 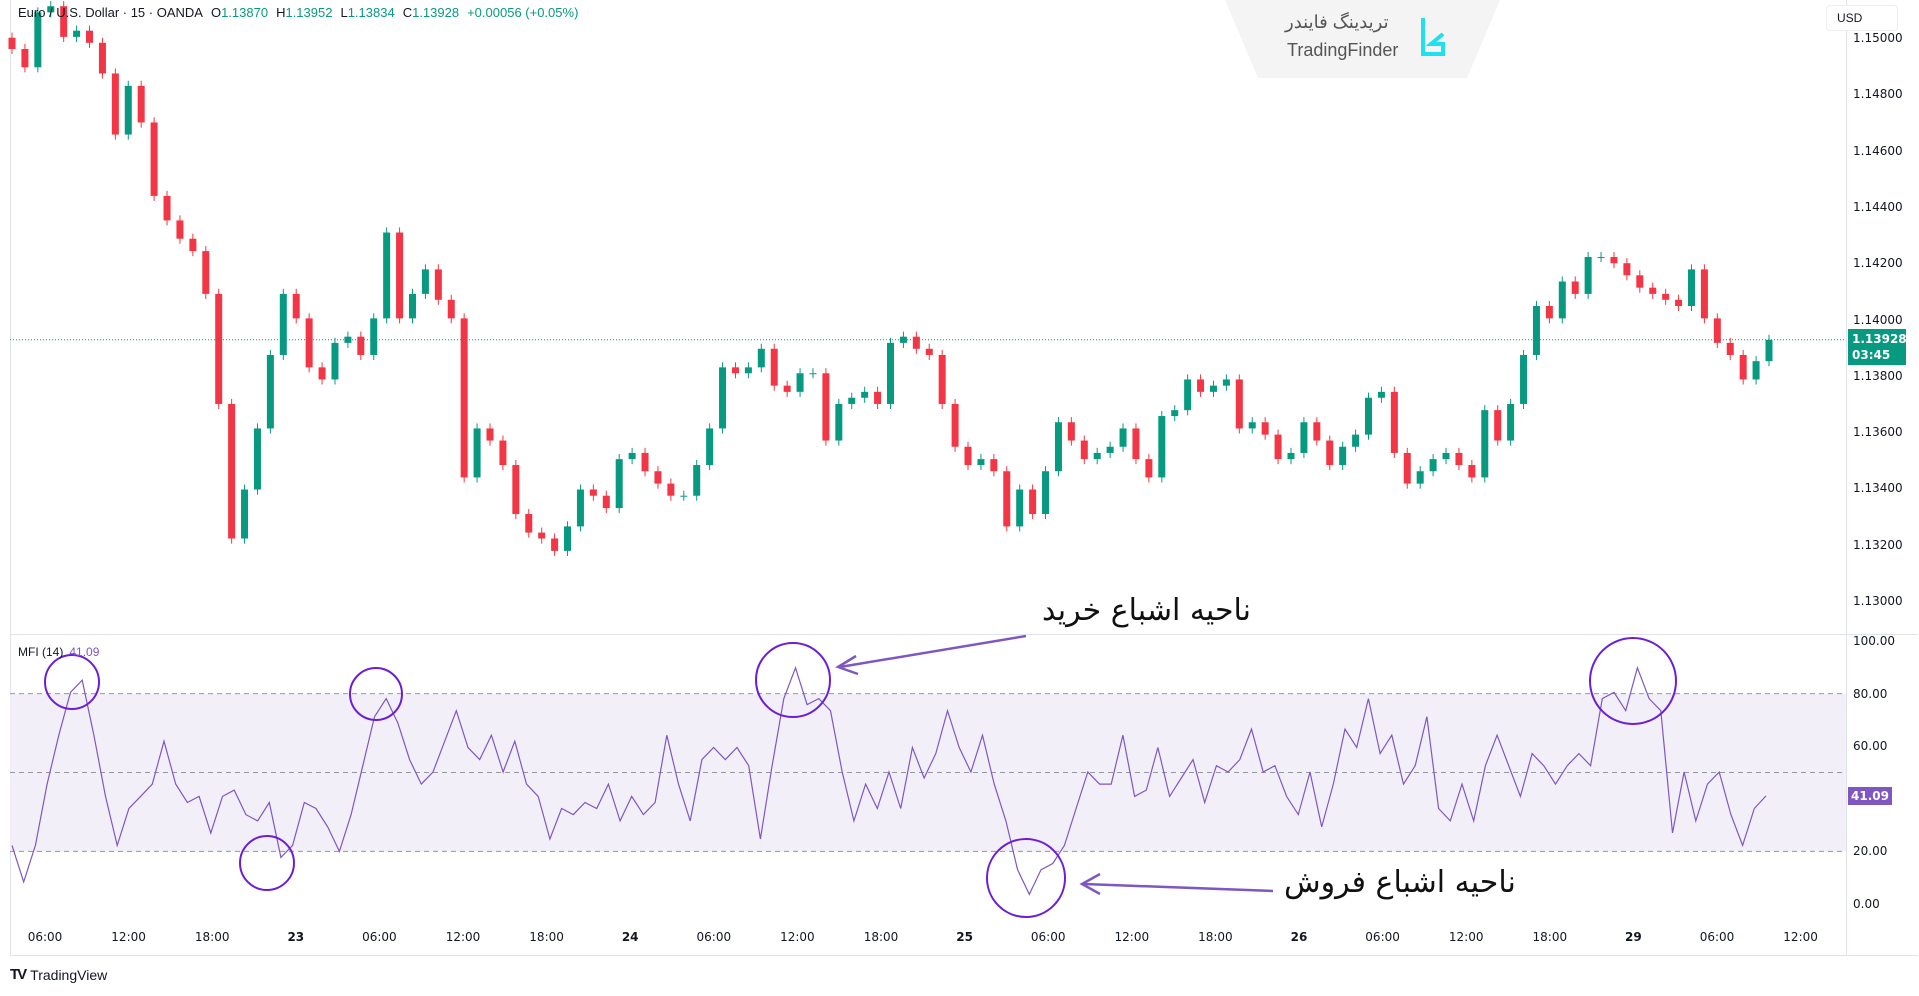 What do you see at coordinates (1878, 150) in the screenshot?
I see `price-tick-label: 1.14600` at bounding box center [1878, 150].